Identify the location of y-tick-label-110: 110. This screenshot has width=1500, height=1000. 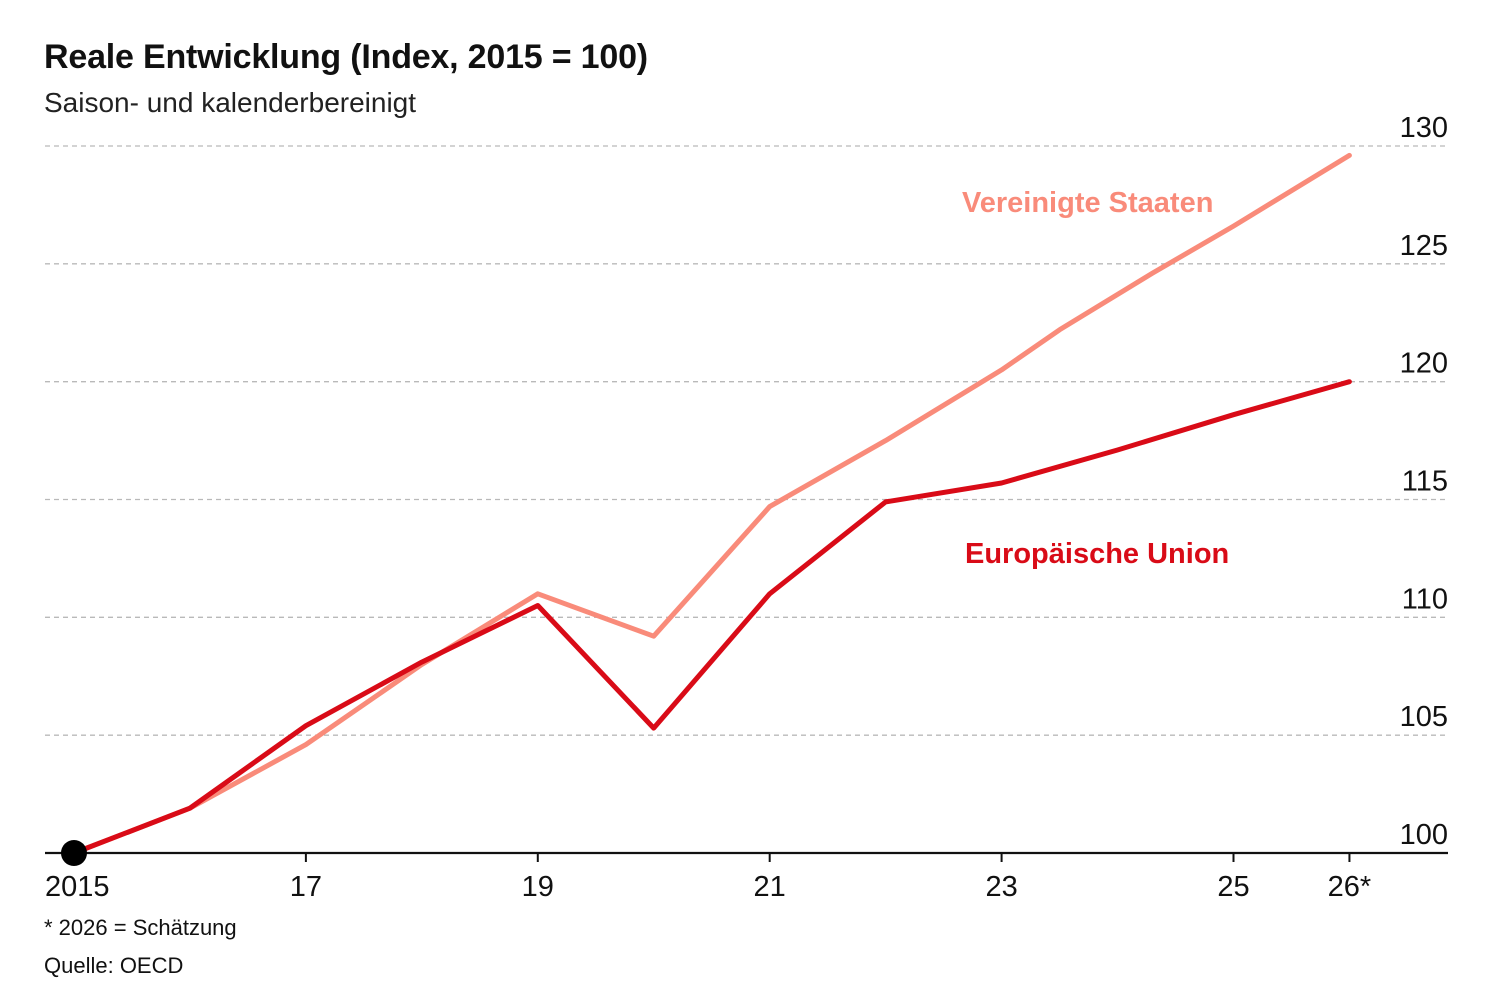
(1425, 599).